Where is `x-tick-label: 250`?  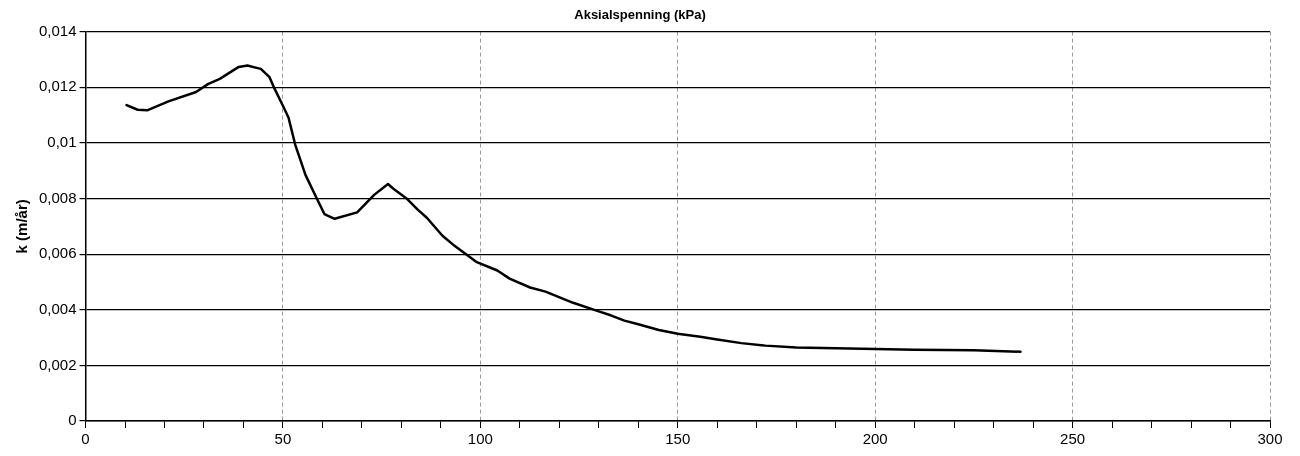
x-tick-label: 250 is located at coordinates (1073, 439).